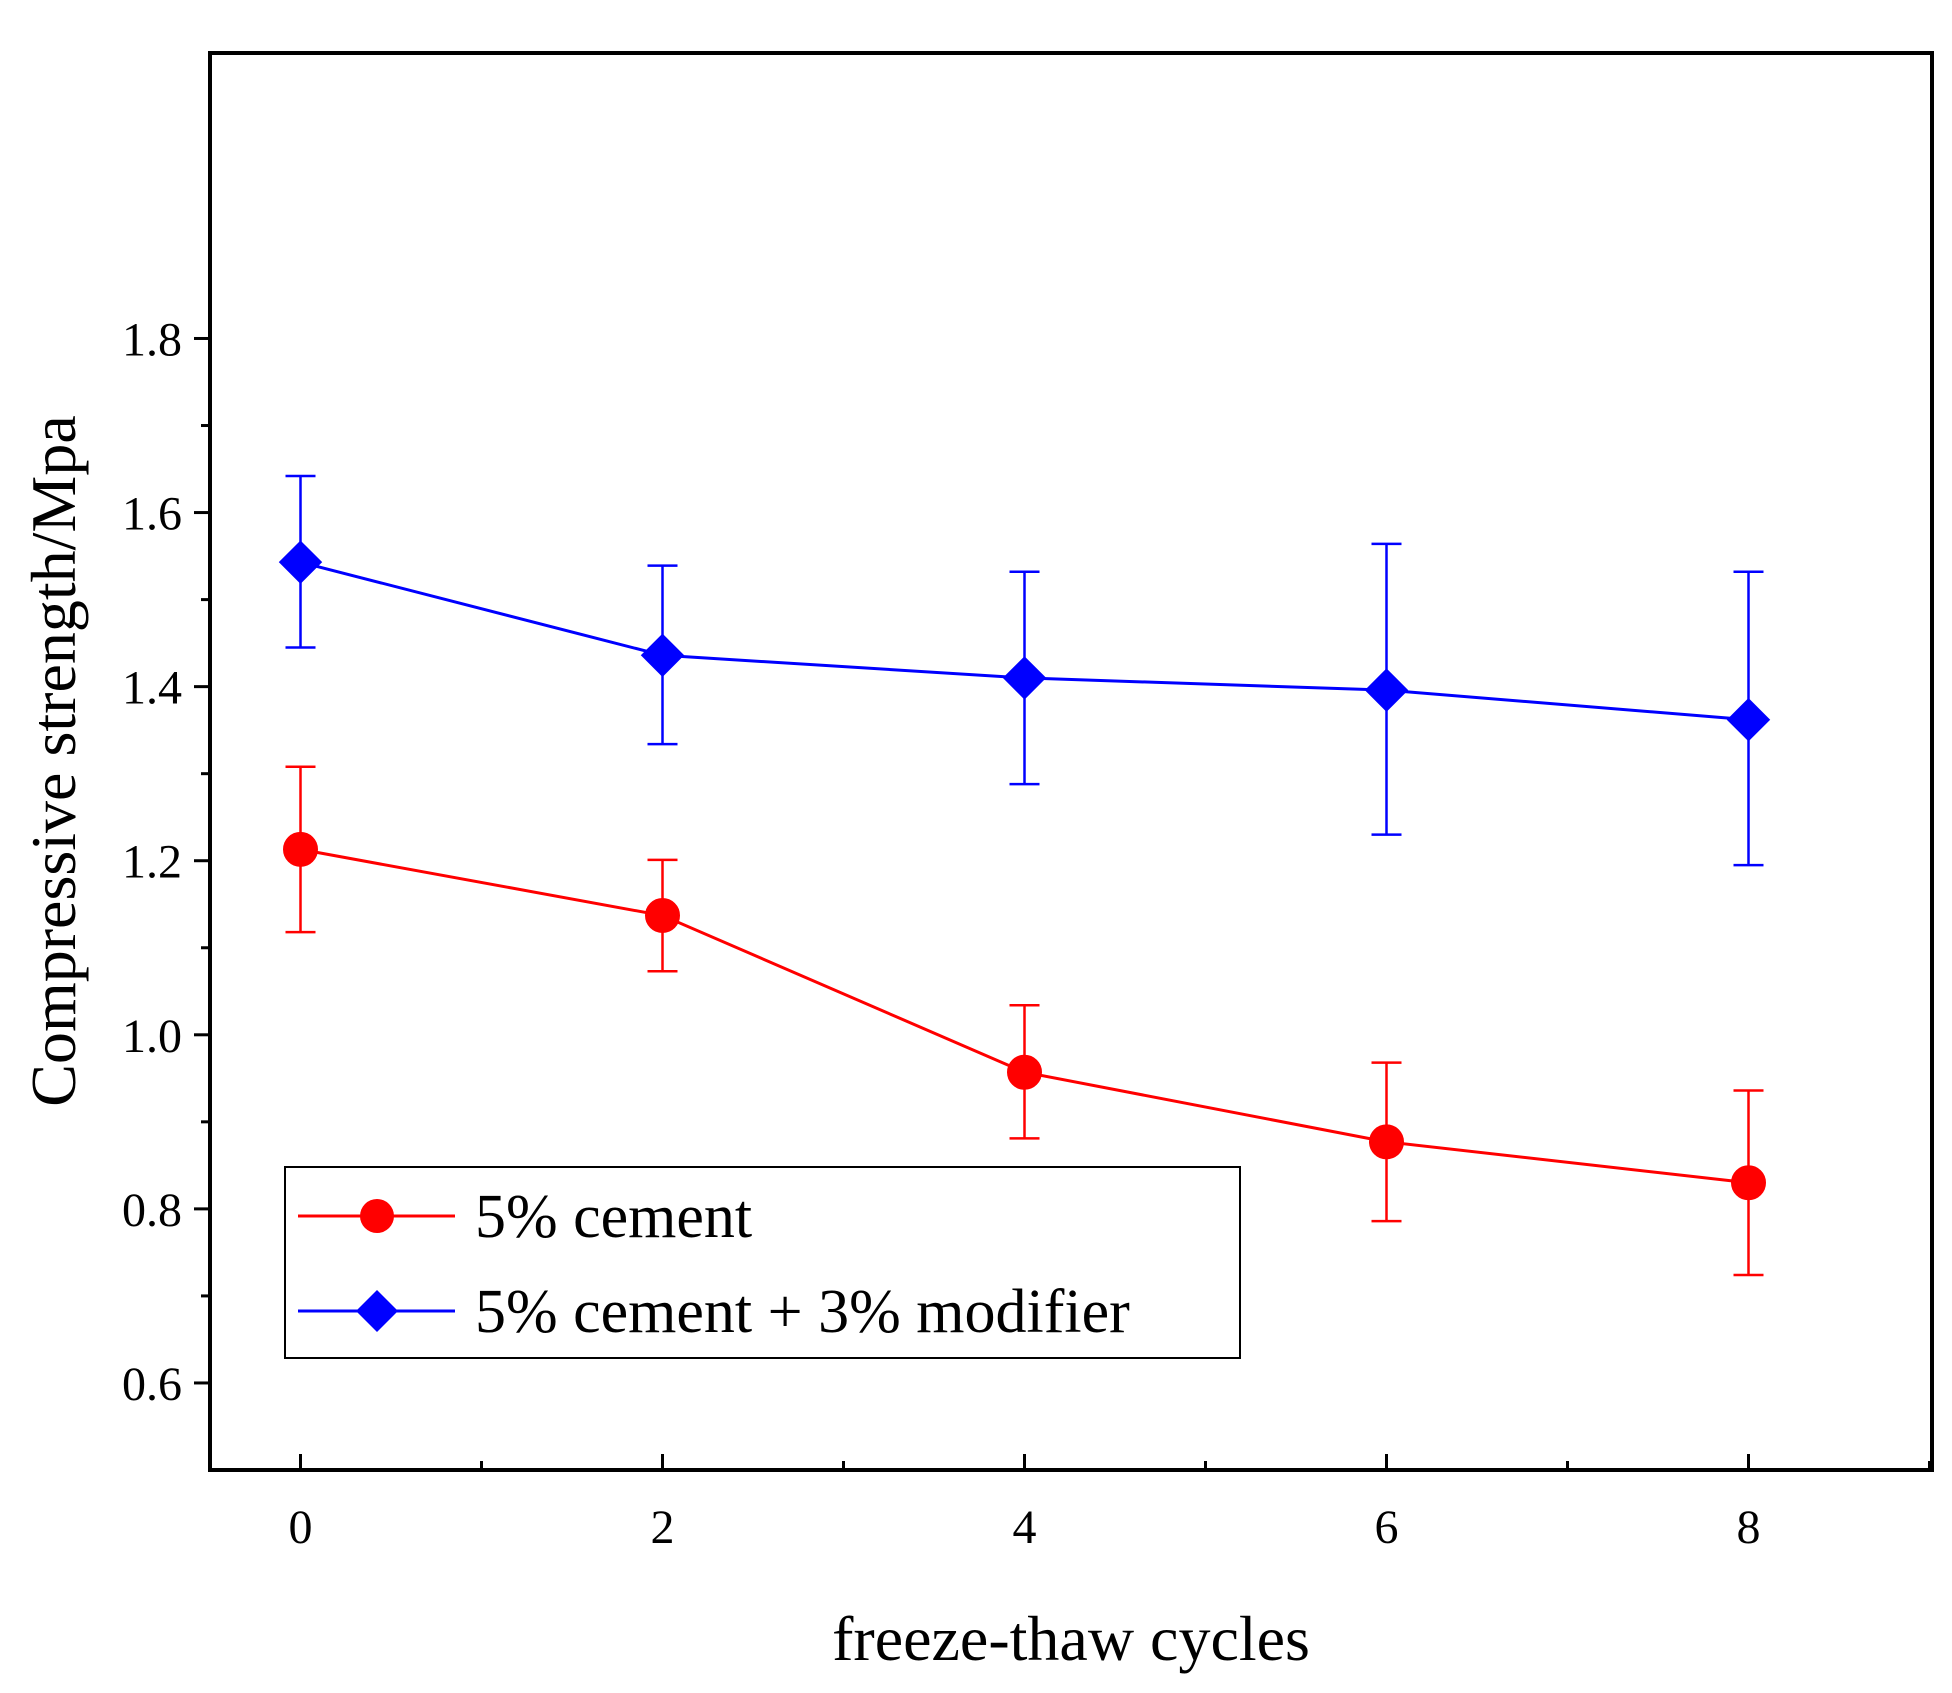  What do you see at coordinates (152, 1036) in the screenshot?
I see `y-tick-label: 1.0` at bounding box center [152, 1036].